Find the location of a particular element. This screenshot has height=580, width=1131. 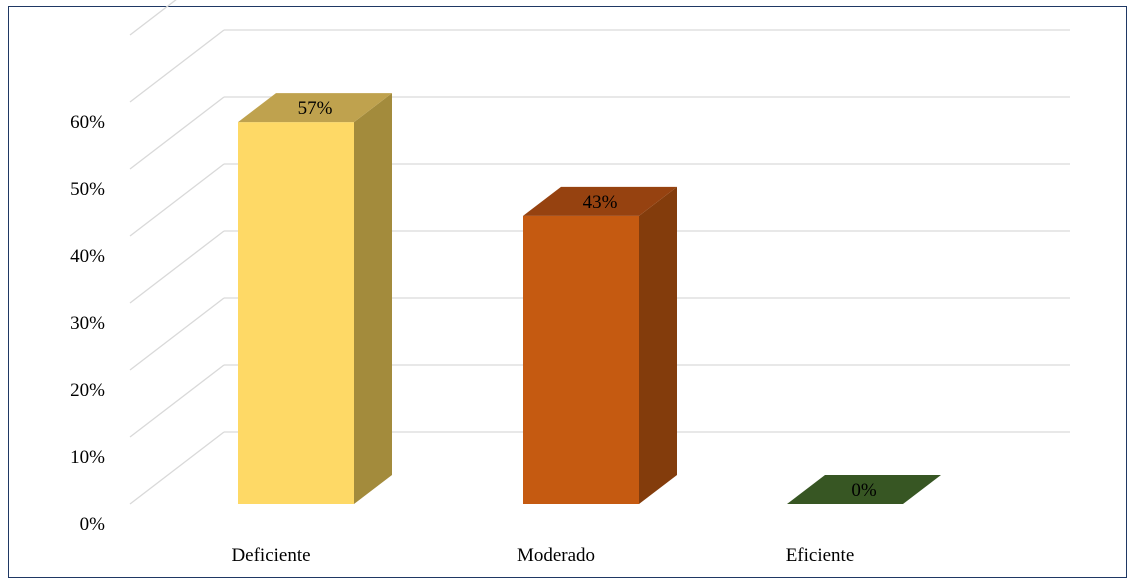

y-tick-label: 0% is located at coordinates (93, 524).